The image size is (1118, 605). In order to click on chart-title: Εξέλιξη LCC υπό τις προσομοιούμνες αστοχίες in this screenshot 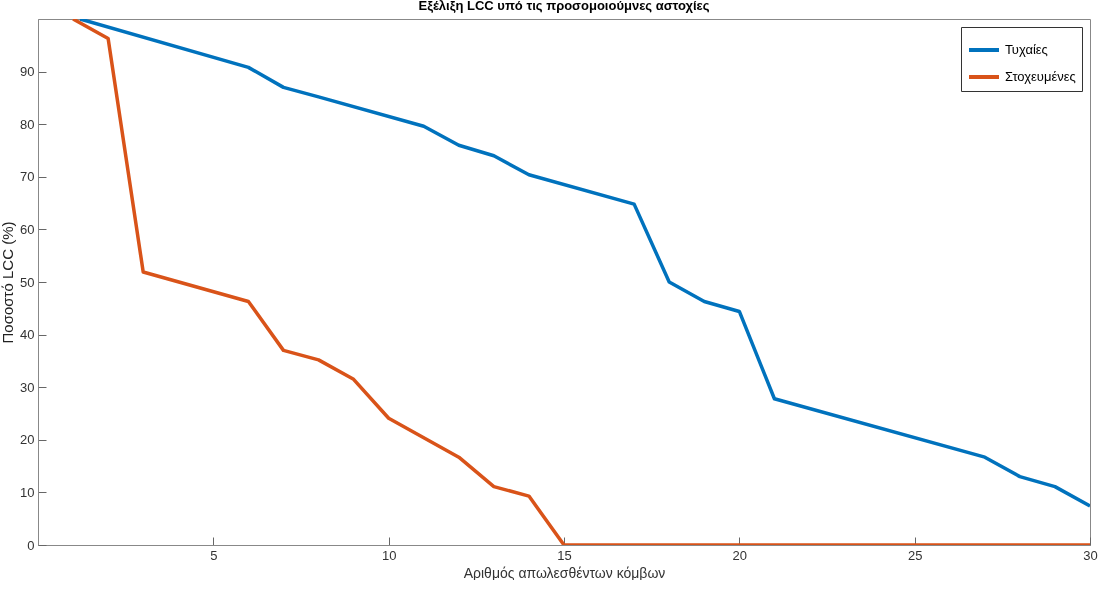, I will do `click(564, 6)`.